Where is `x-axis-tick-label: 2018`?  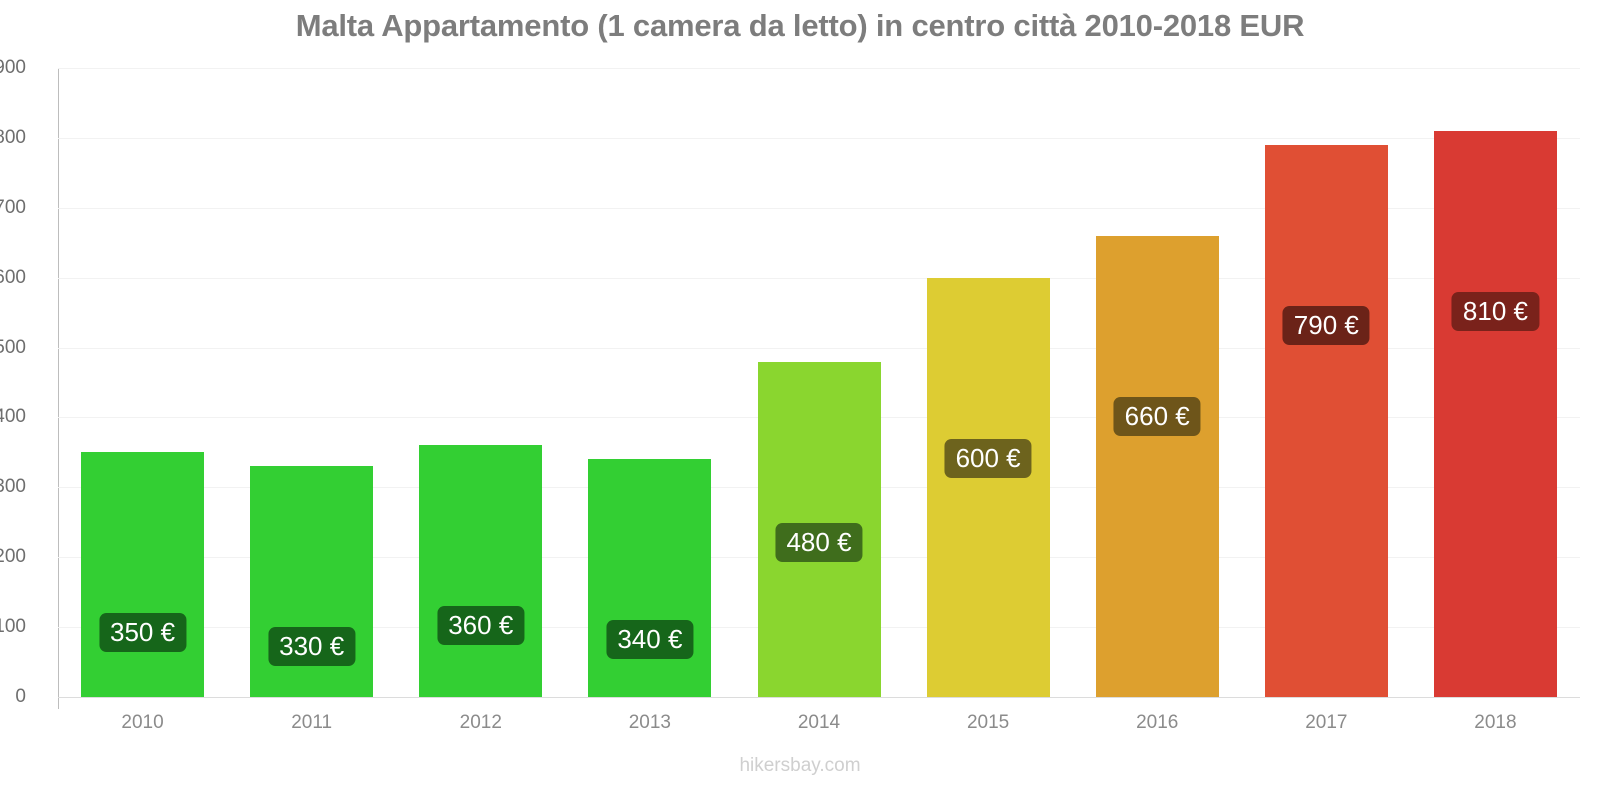
x-axis-tick-label: 2018 is located at coordinates (1495, 722).